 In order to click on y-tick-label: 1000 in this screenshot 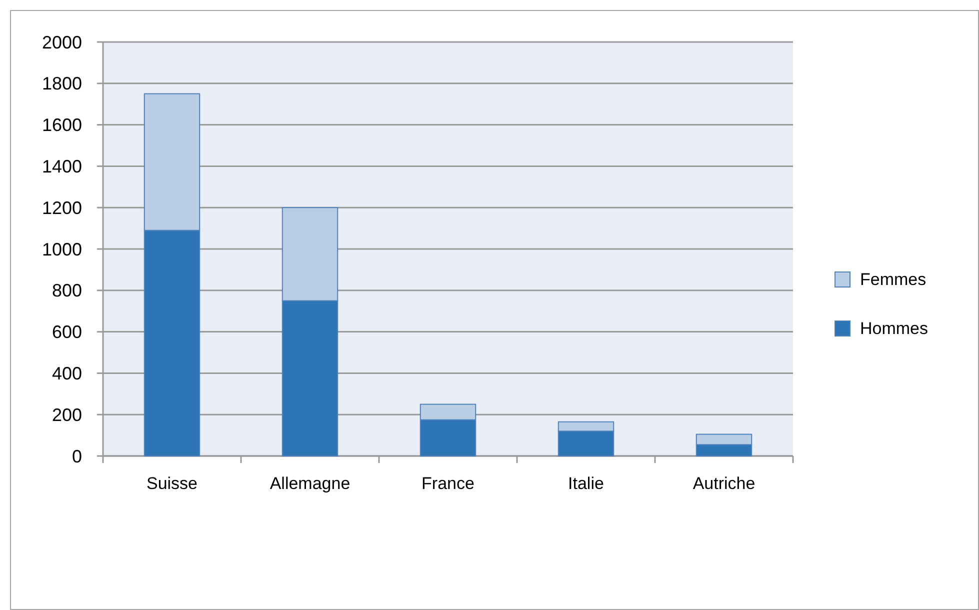, I will do `click(62, 249)`.